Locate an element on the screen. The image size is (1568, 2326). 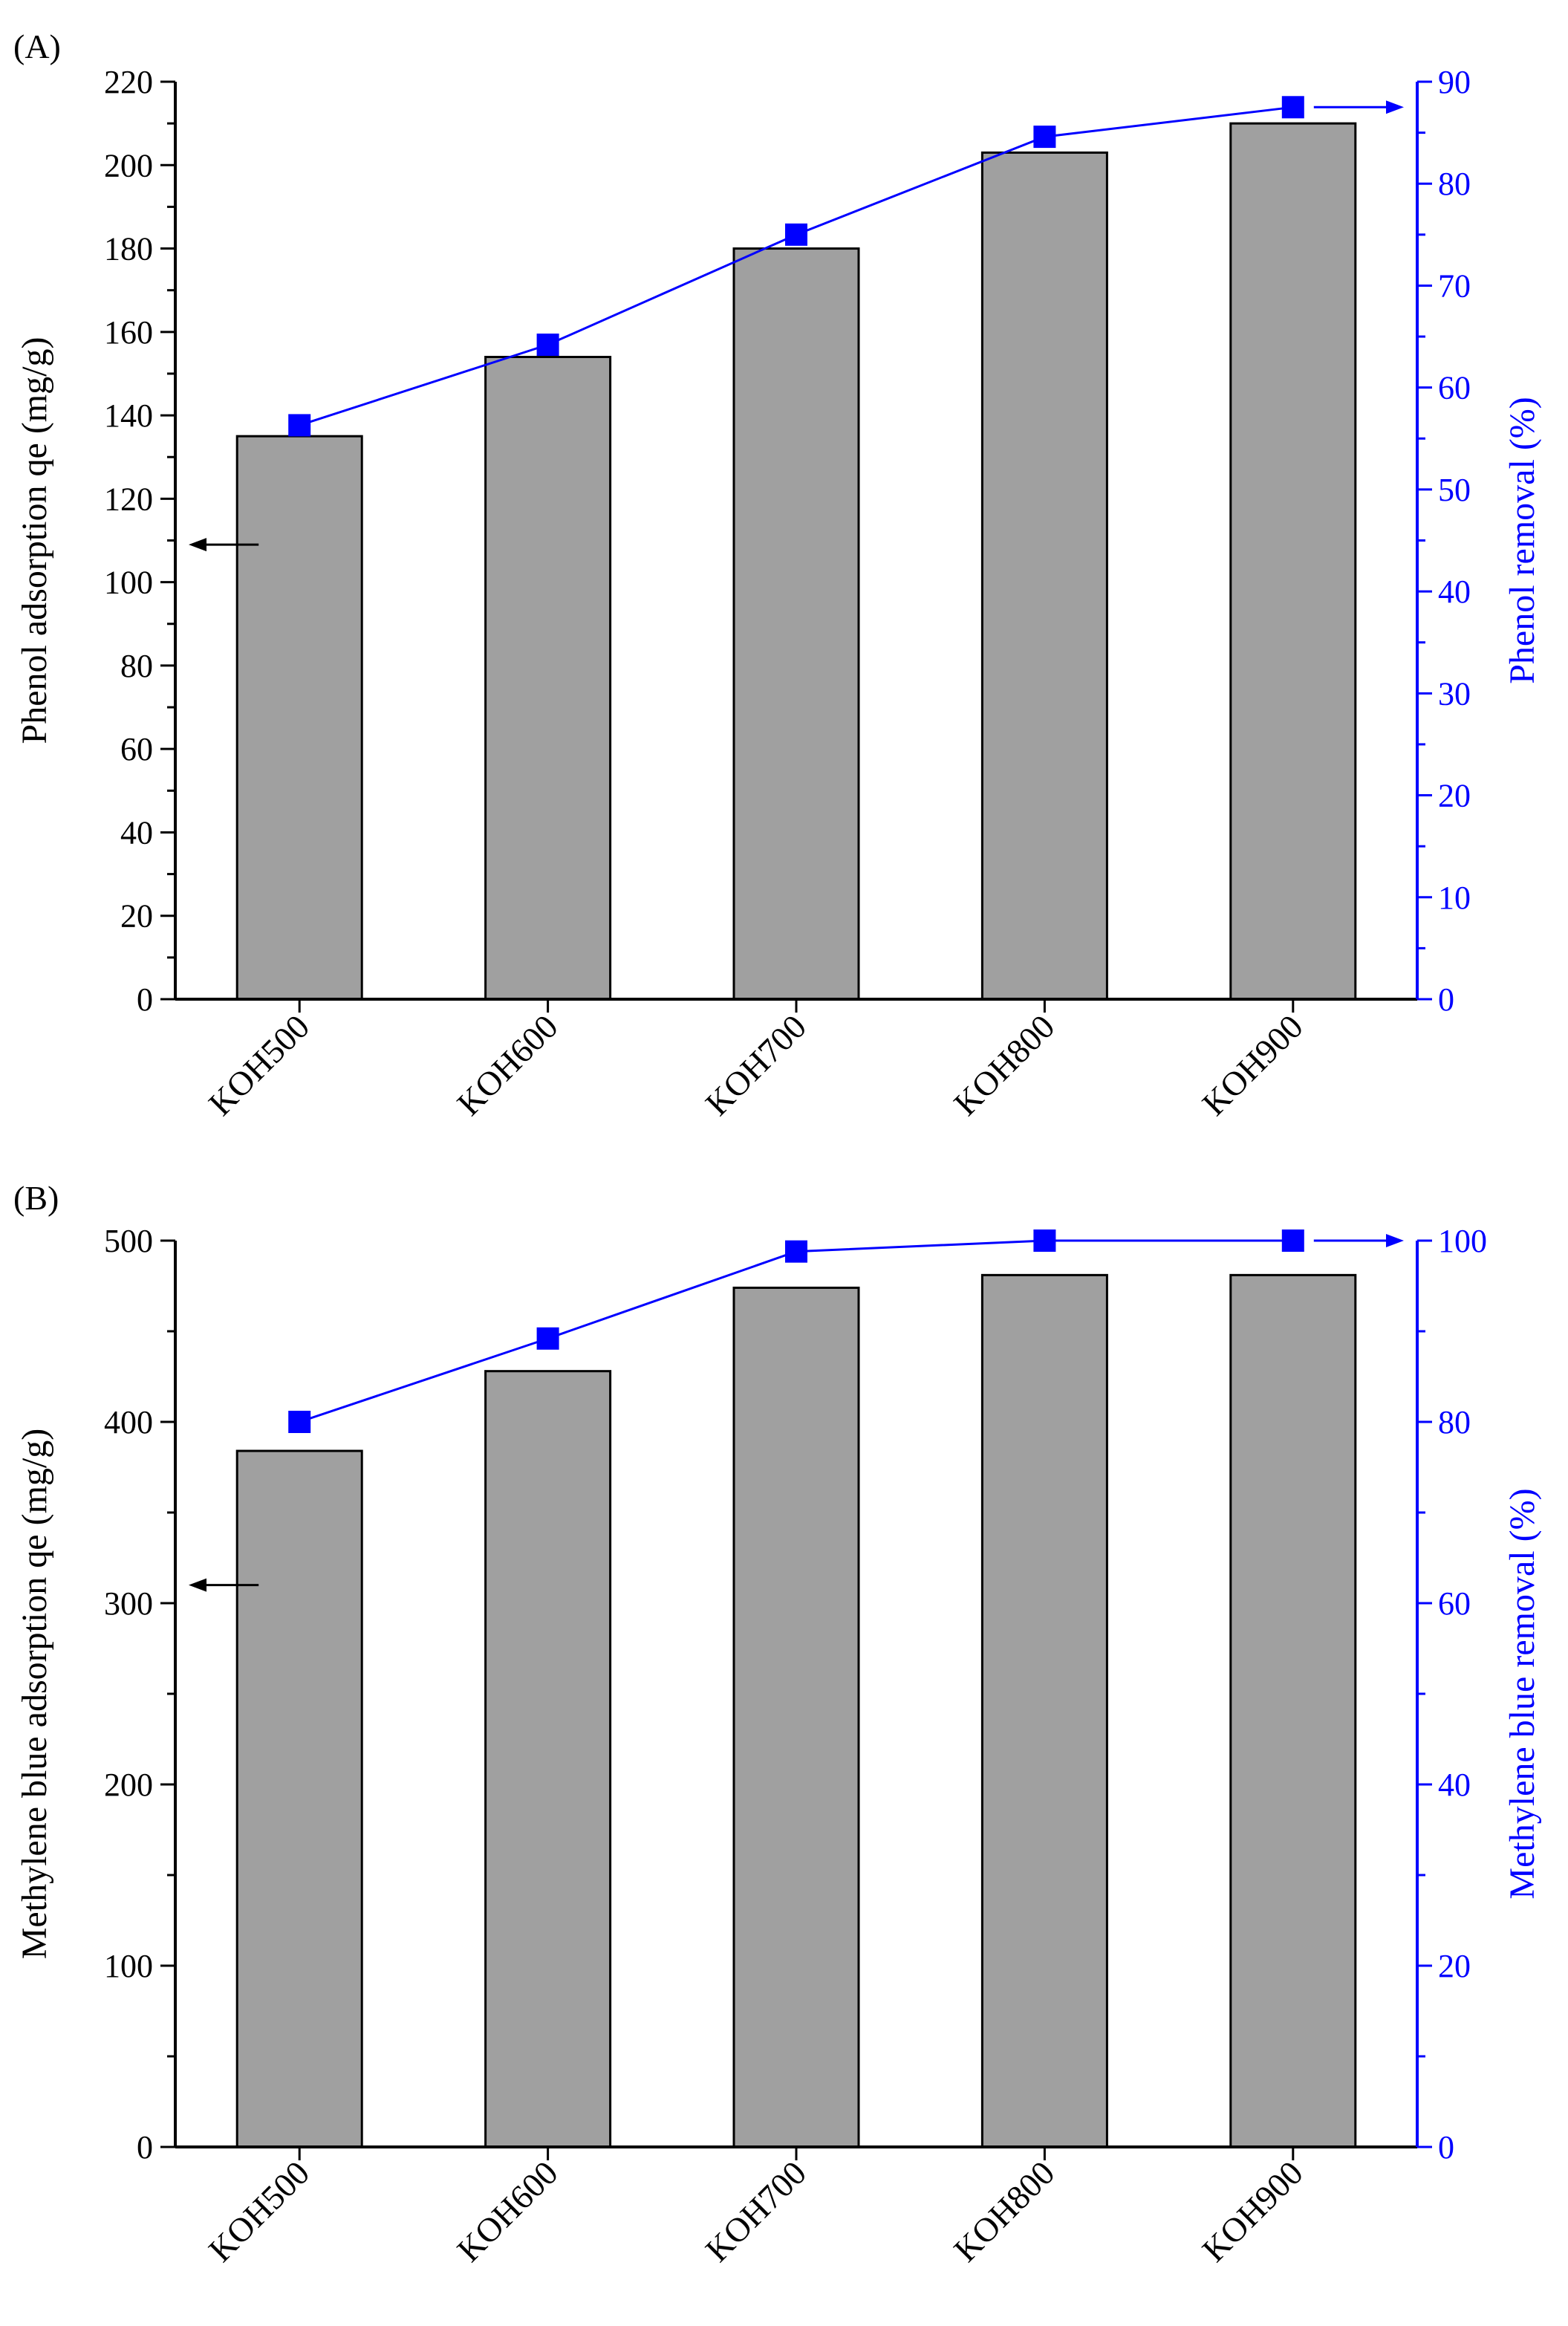
y-tick-label-left: 40 is located at coordinates (137, 832).